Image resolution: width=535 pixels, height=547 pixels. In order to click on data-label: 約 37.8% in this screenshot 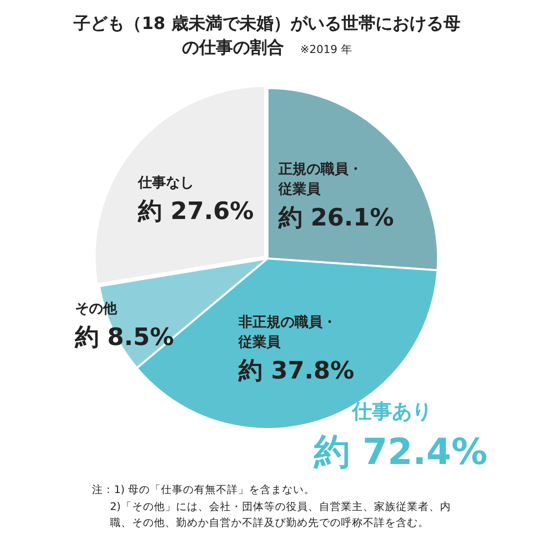, I will do `click(296, 370)`.